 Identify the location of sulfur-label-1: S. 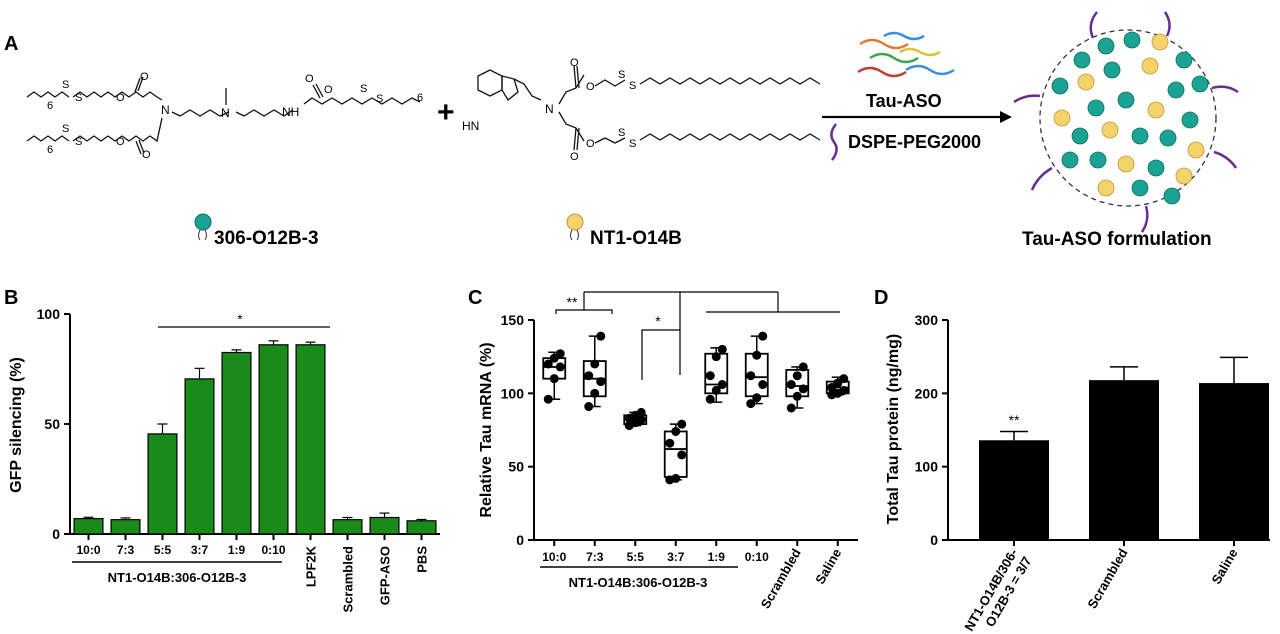
(65, 85).